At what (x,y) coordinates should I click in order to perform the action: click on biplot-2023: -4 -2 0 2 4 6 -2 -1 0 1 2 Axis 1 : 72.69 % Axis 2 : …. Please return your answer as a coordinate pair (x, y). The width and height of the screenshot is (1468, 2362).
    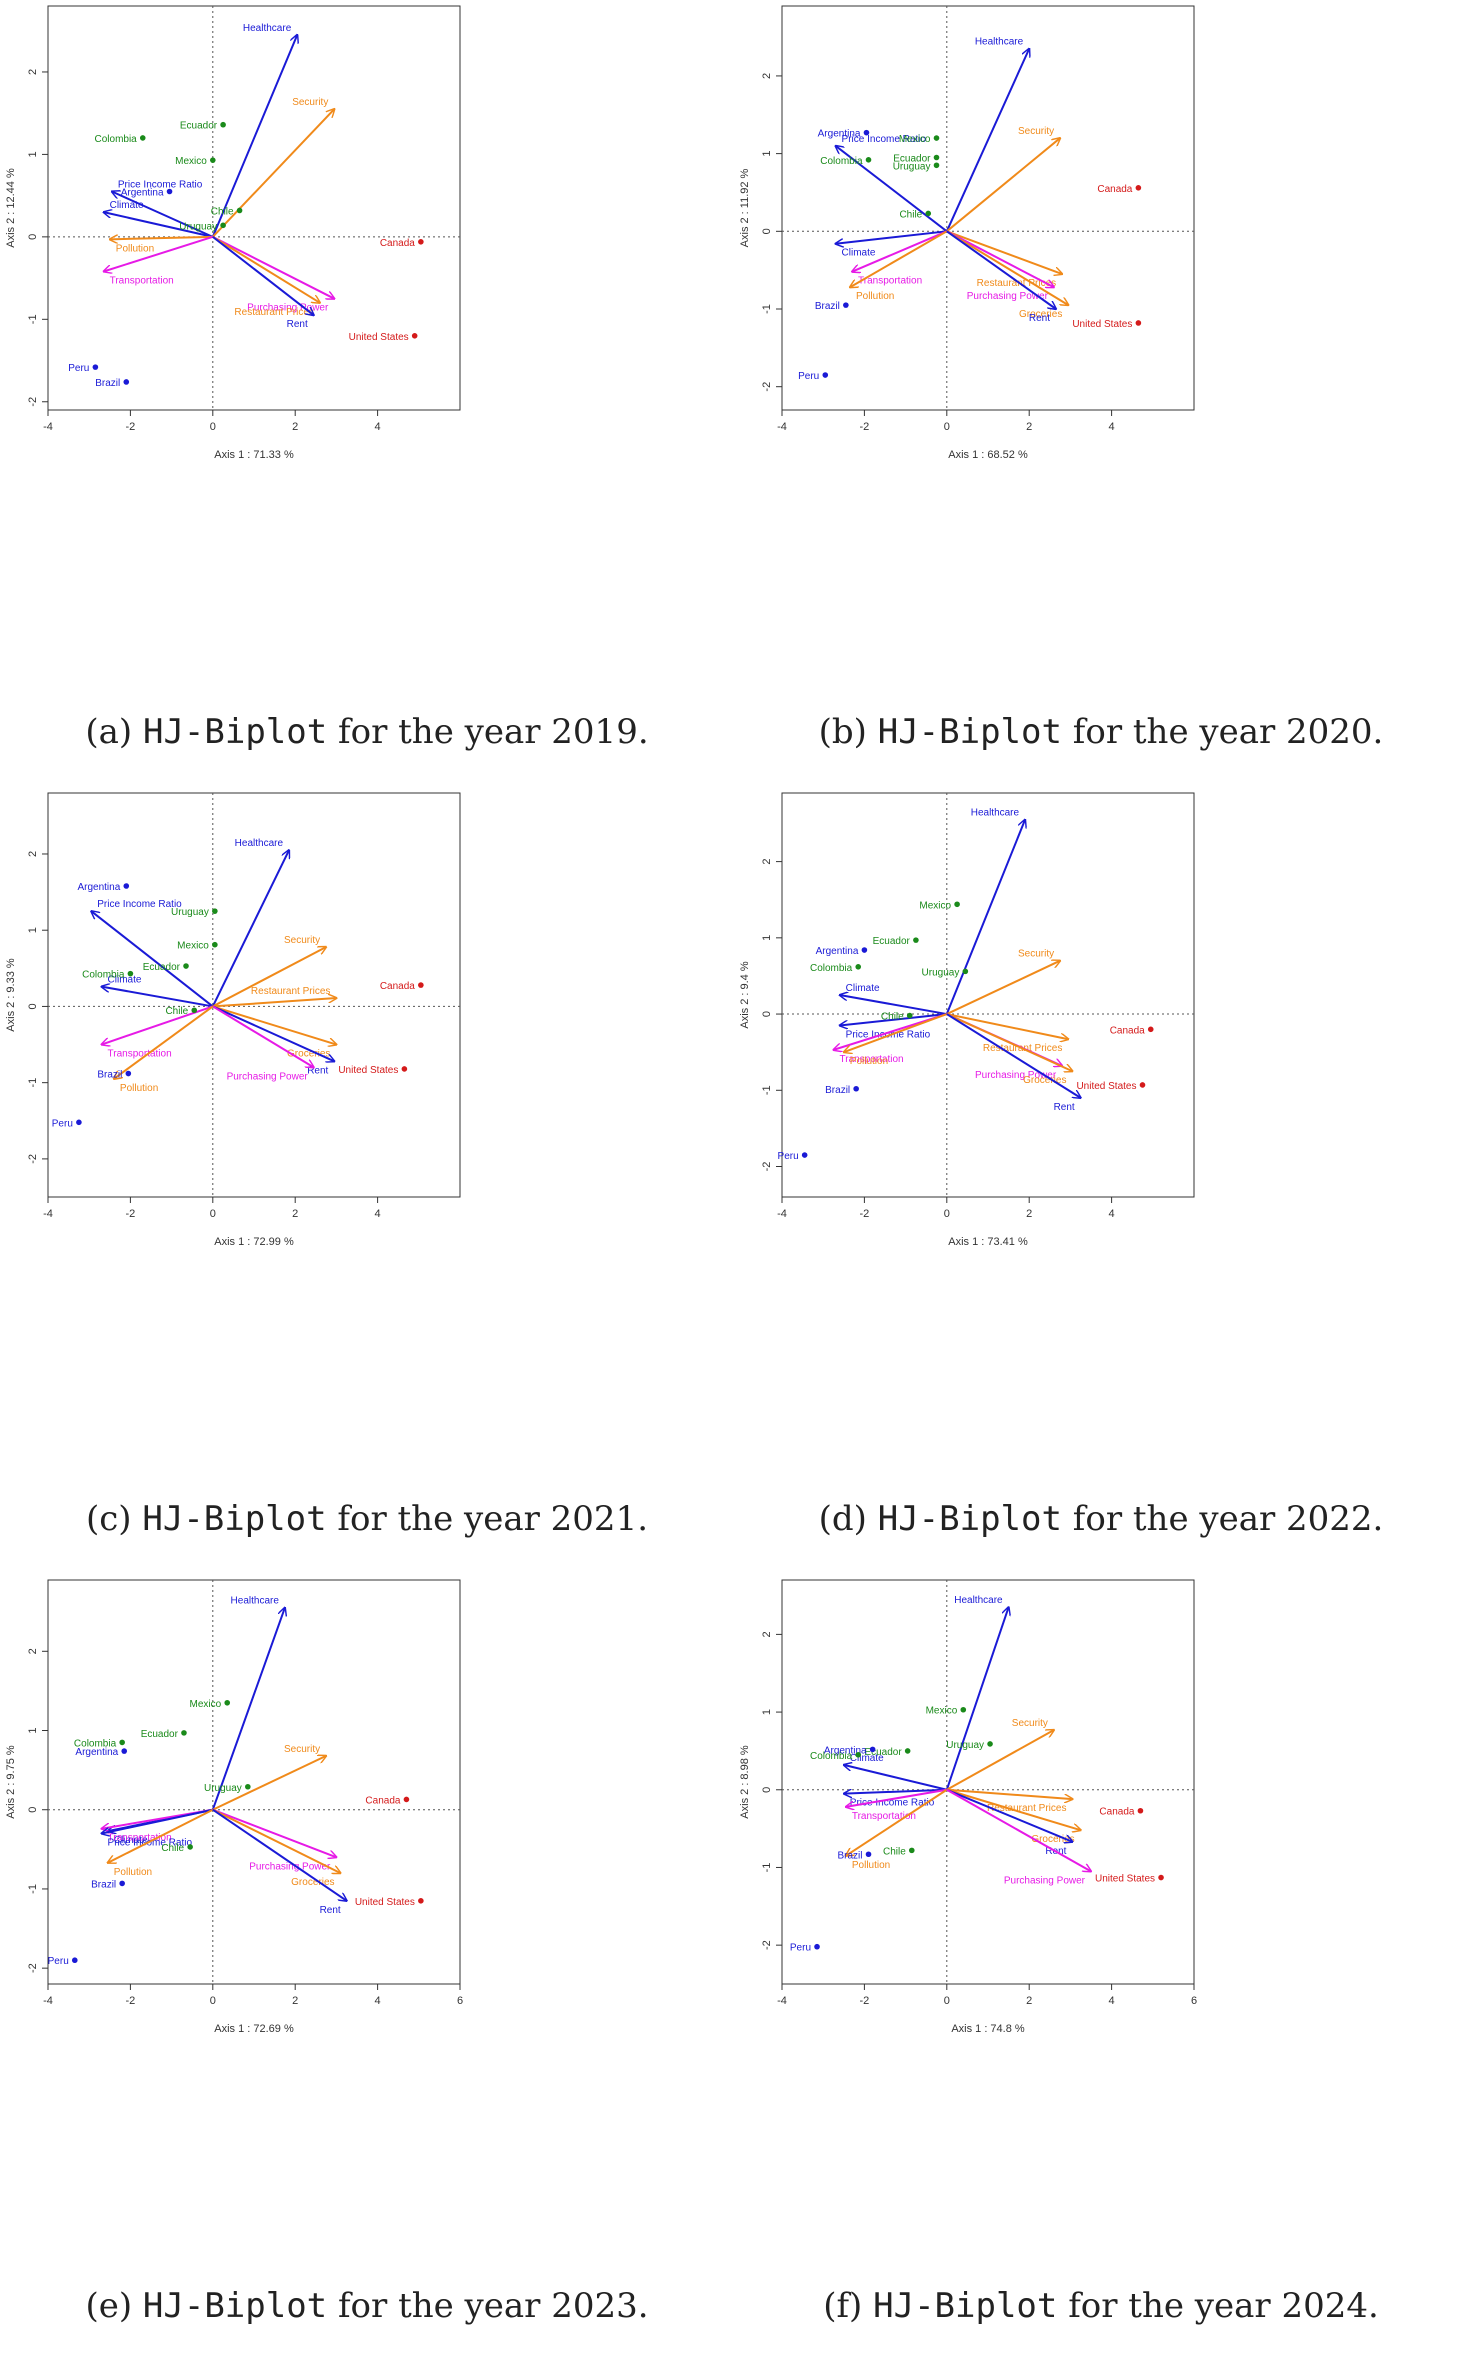
    Looking at the image, I should click on (234, 1807).